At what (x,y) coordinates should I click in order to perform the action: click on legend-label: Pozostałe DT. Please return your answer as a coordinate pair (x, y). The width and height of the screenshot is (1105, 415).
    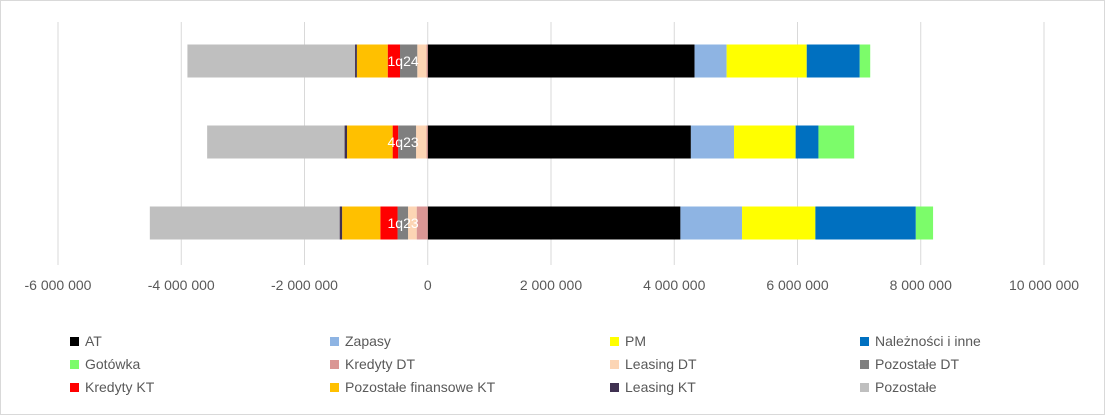
    Looking at the image, I should click on (917, 364).